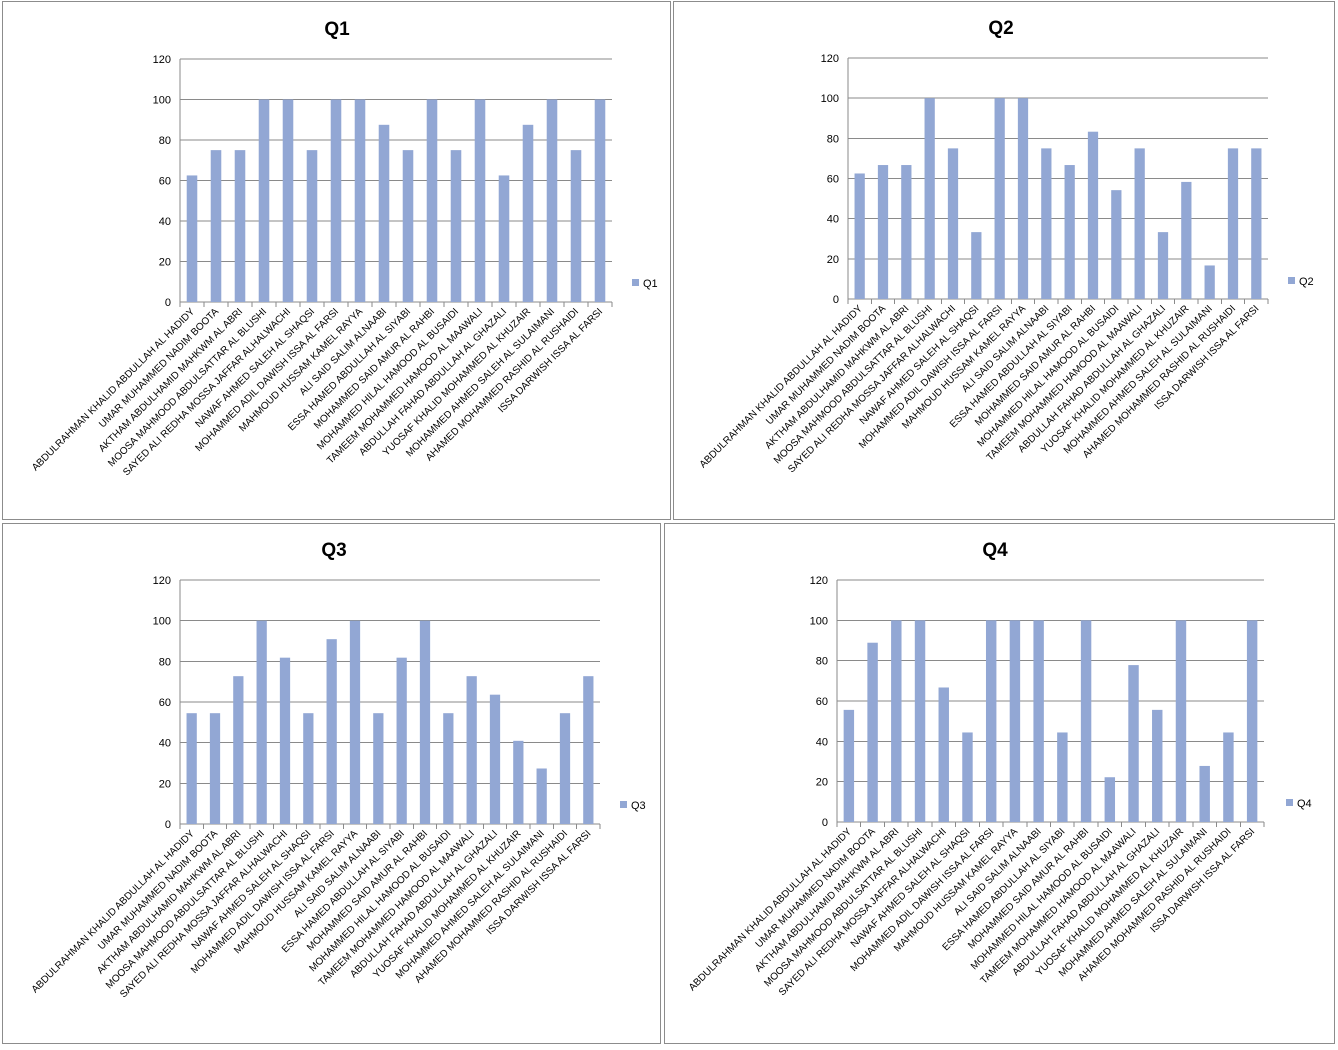 The width and height of the screenshot is (1338, 1050). What do you see at coordinates (853, 384) in the screenshot?
I see `x-tick-label: MOOSA MAHMOOD ABDULSATTAR AL BLUSHI` at bounding box center [853, 384].